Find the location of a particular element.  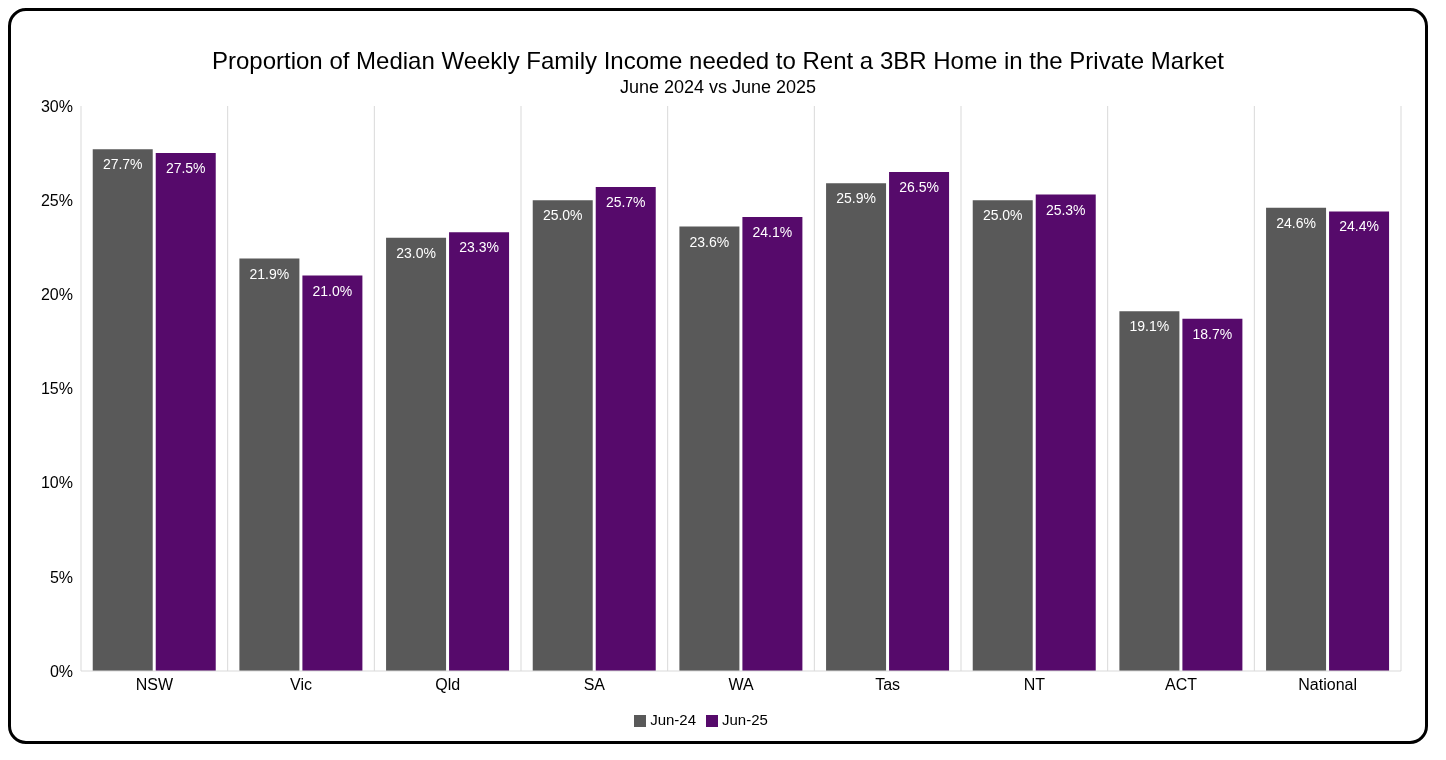

y-tick-label: 10% is located at coordinates (56, 483).